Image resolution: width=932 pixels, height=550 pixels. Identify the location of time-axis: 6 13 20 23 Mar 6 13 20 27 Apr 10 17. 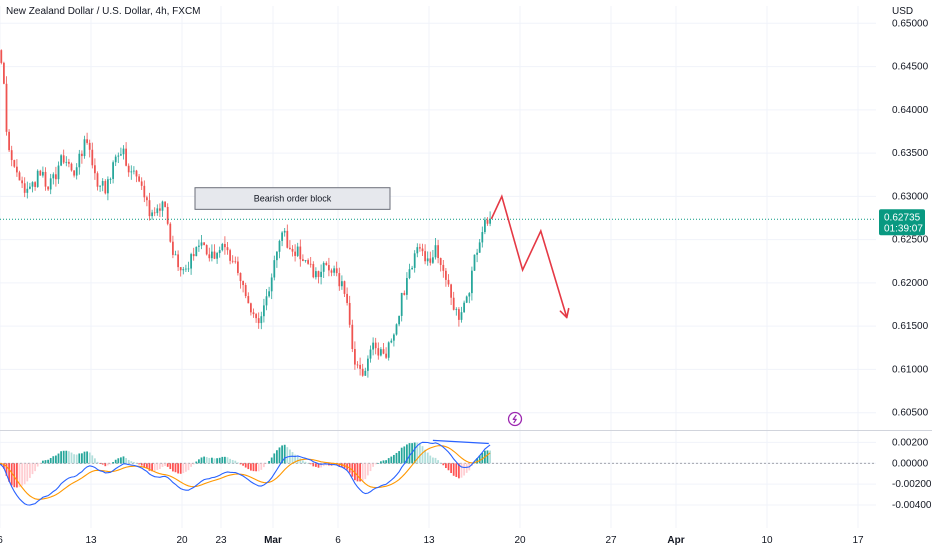
(432, 540).